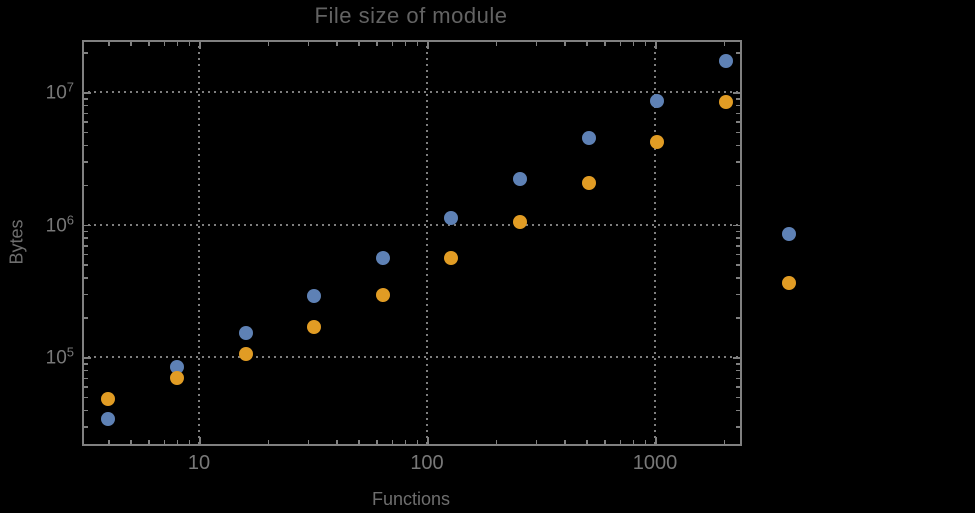  What do you see at coordinates (655, 463) in the screenshot?
I see `x-tick-label-1000: 1000` at bounding box center [655, 463].